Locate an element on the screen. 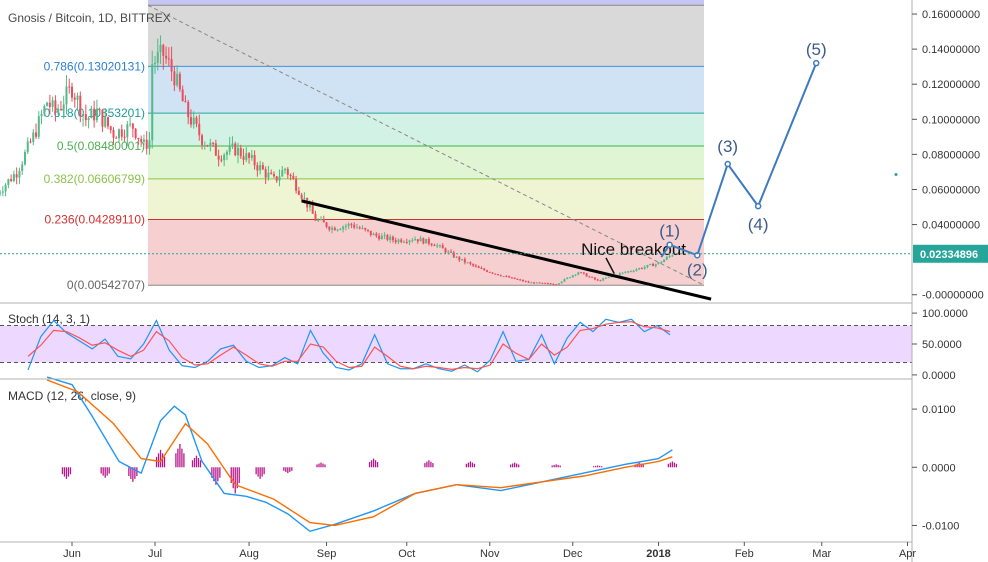 Image resolution: width=988 pixels, height=562 pixels. wave-label: (1) is located at coordinates (669, 231).